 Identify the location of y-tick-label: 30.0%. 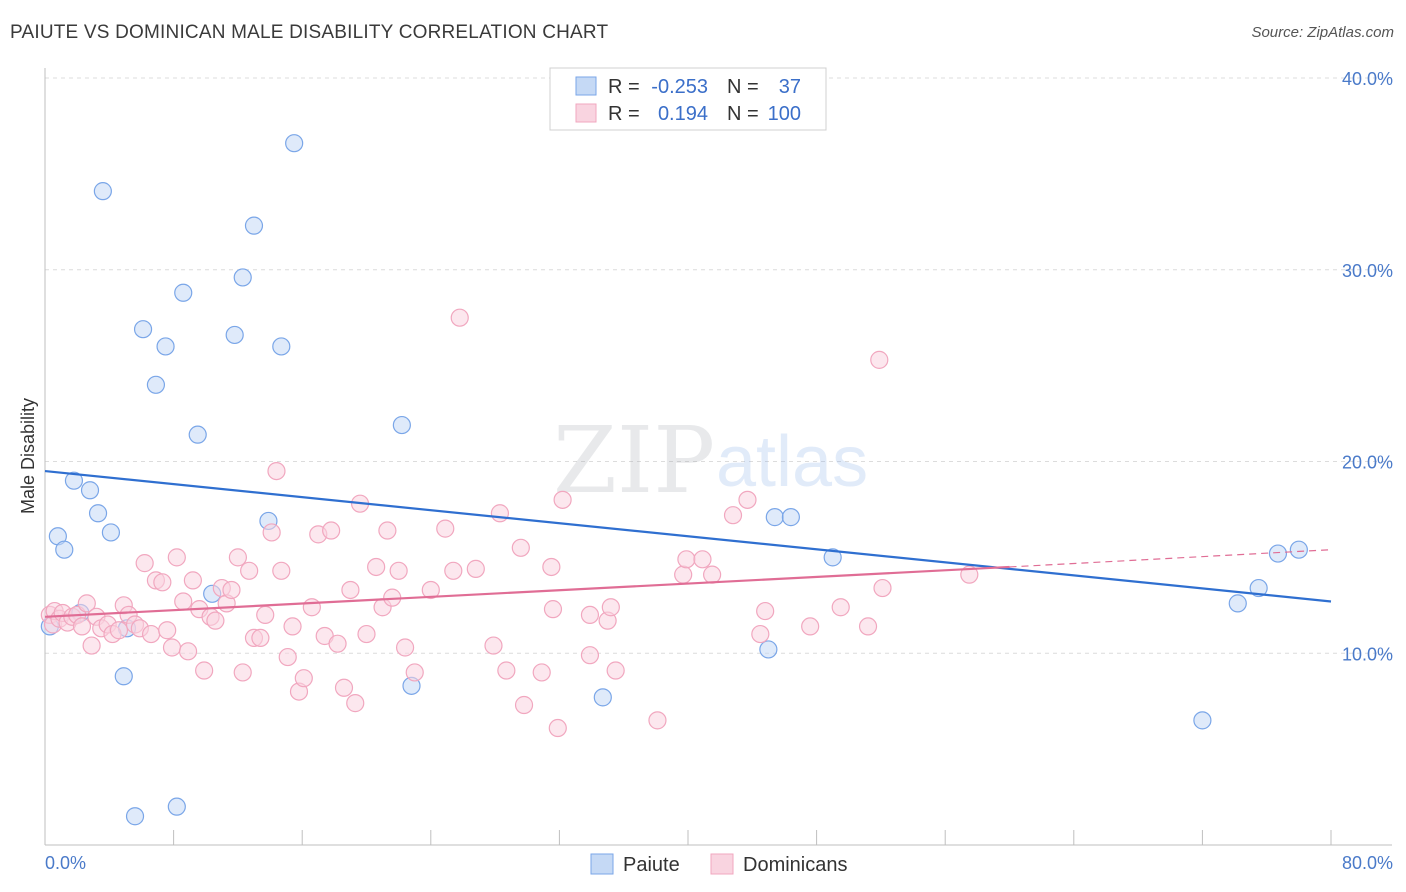
(1367, 271).